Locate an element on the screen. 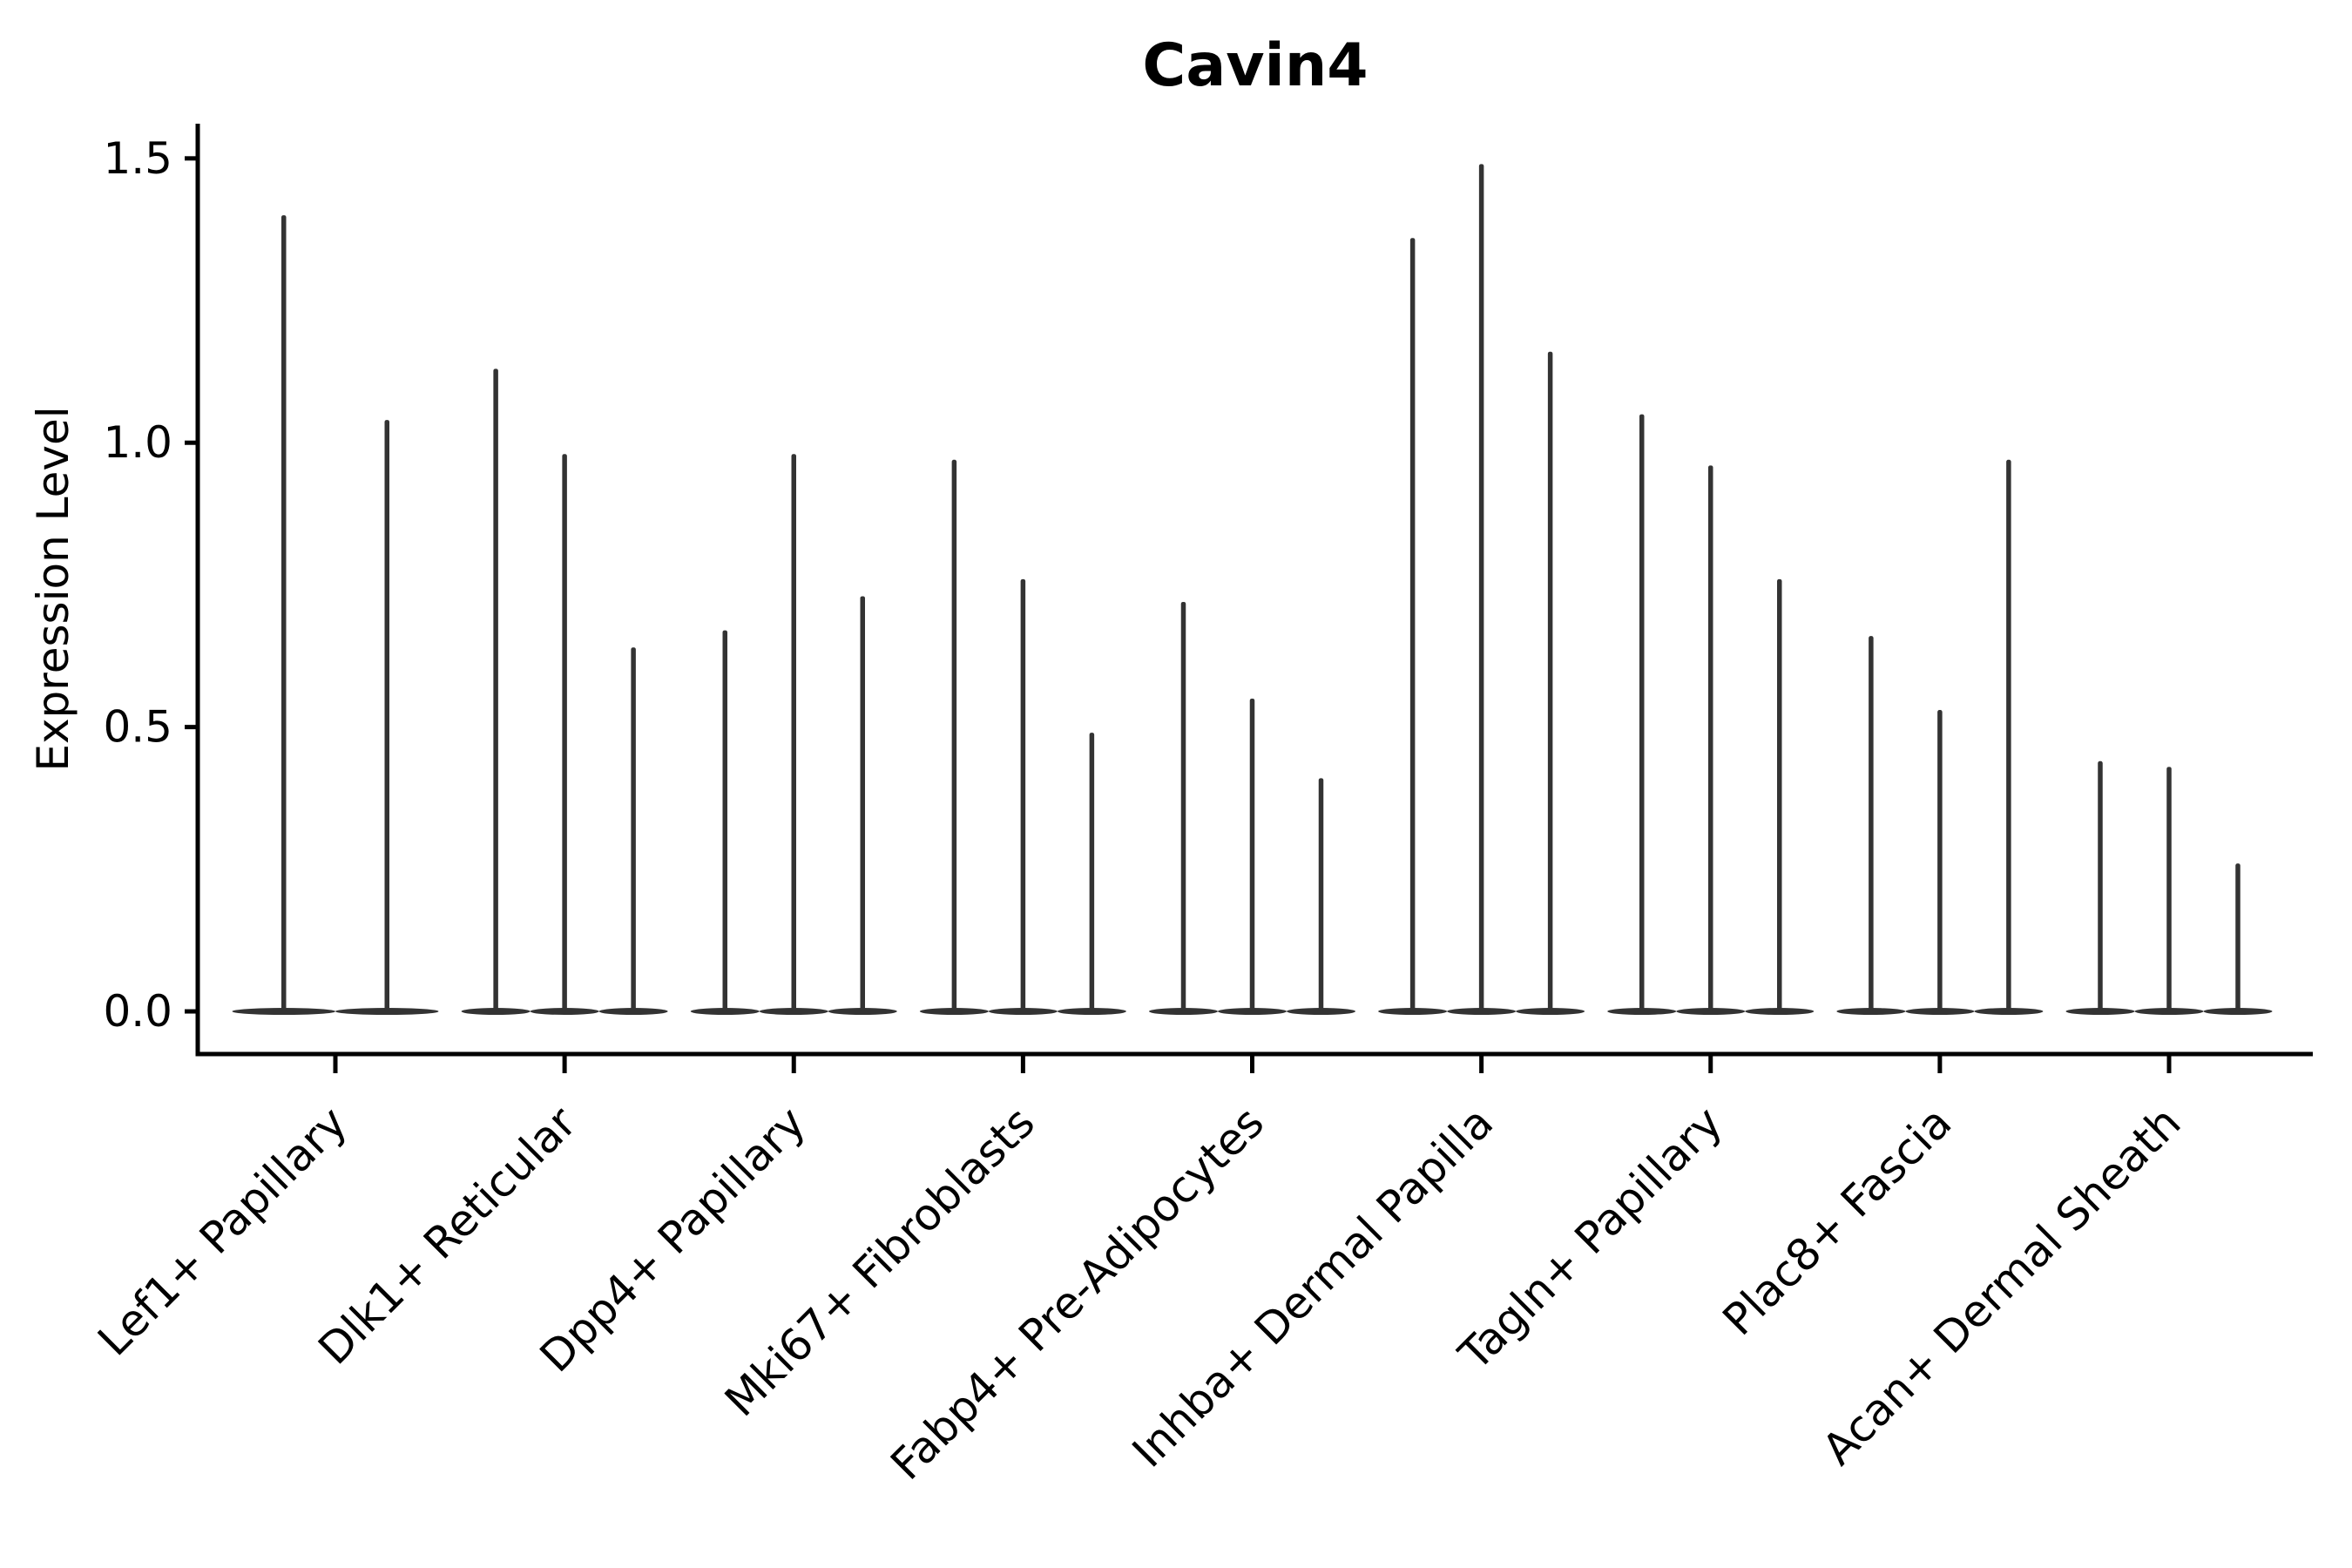  y-tick-label: 1.5 is located at coordinates (137, 158).